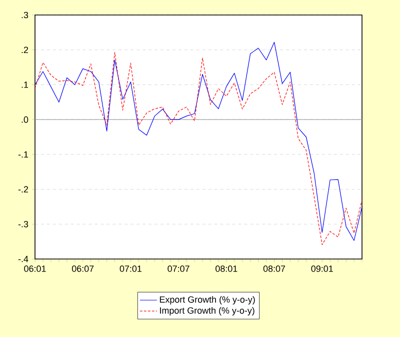 This screenshot has width=400, height=337. Describe the element at coordinates (25, 49) in the screenshot. I see `y-tick-label: .2` at that location.